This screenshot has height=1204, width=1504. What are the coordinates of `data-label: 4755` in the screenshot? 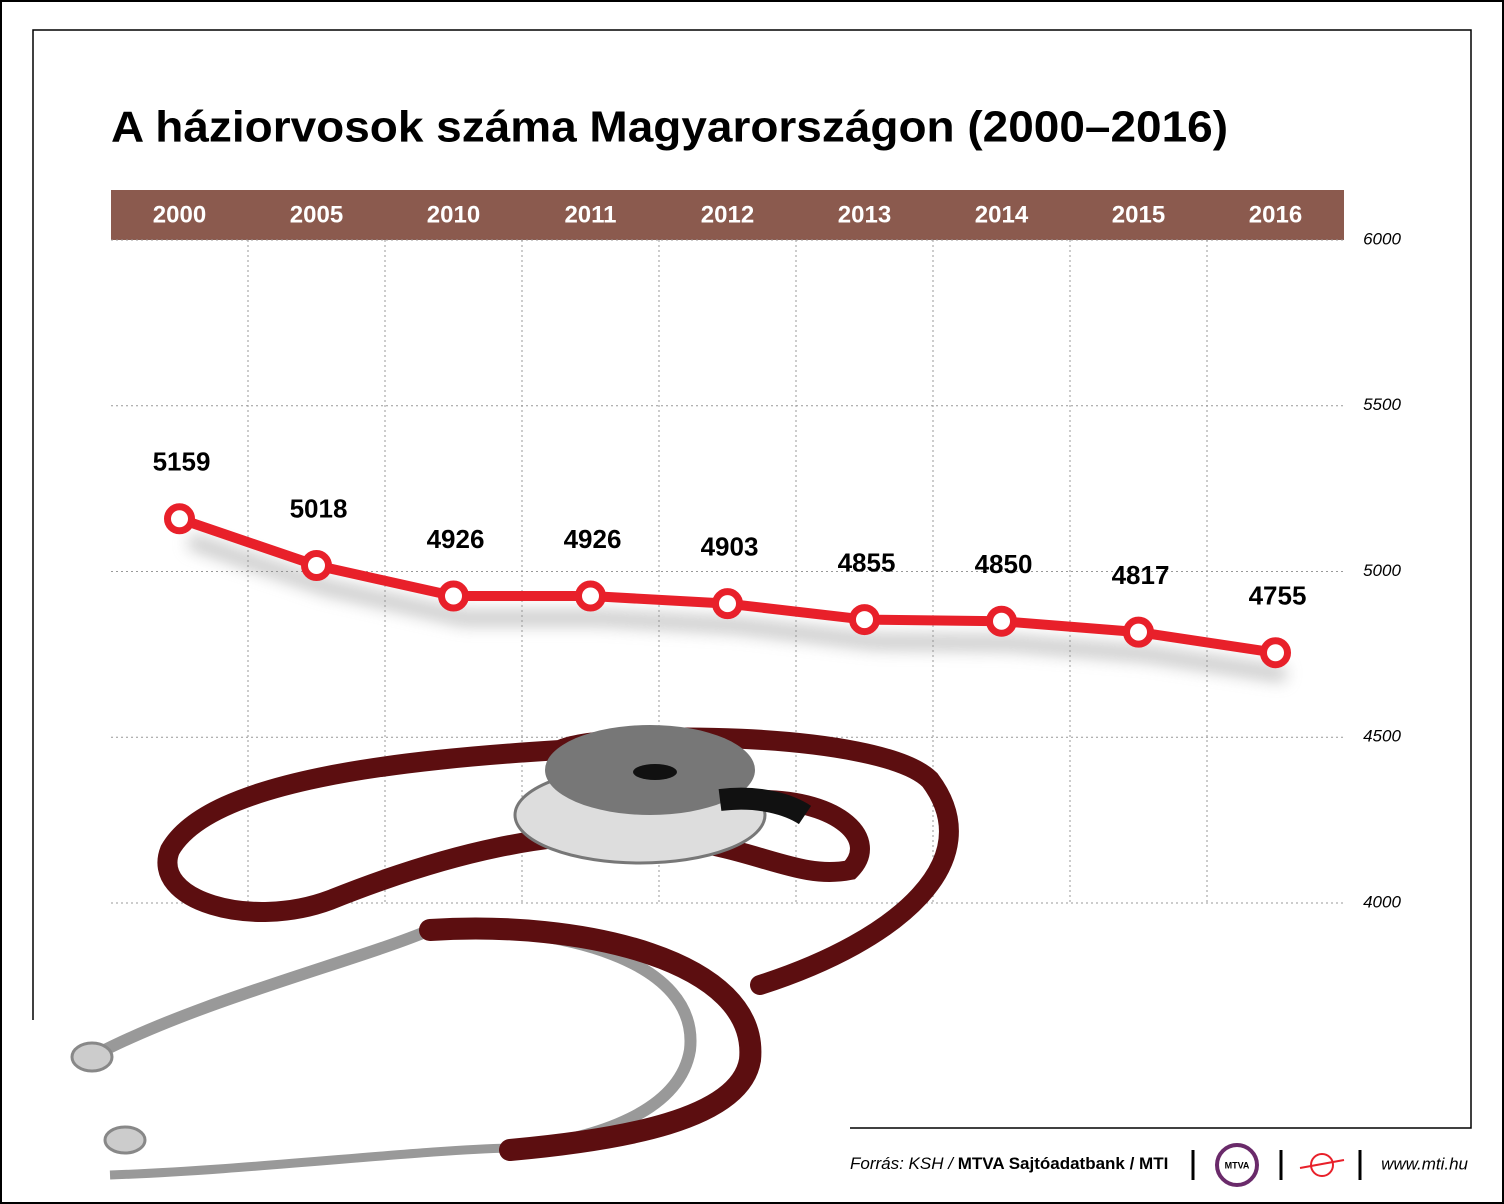 It's located at (1278, 596).